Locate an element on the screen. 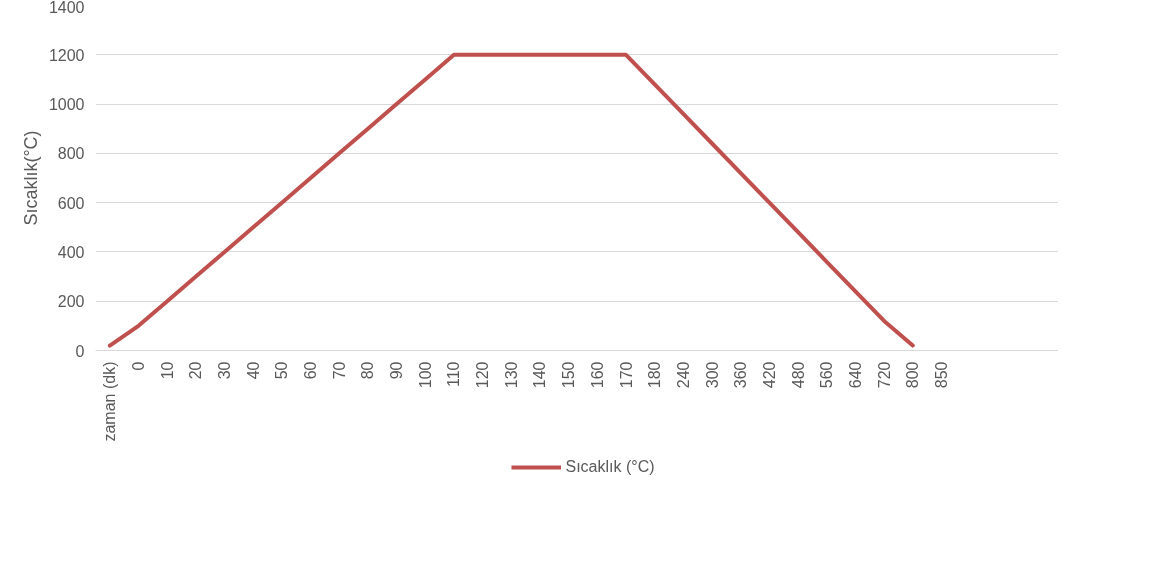  x-tick-label: 40 is located at coordinates (253, 370).